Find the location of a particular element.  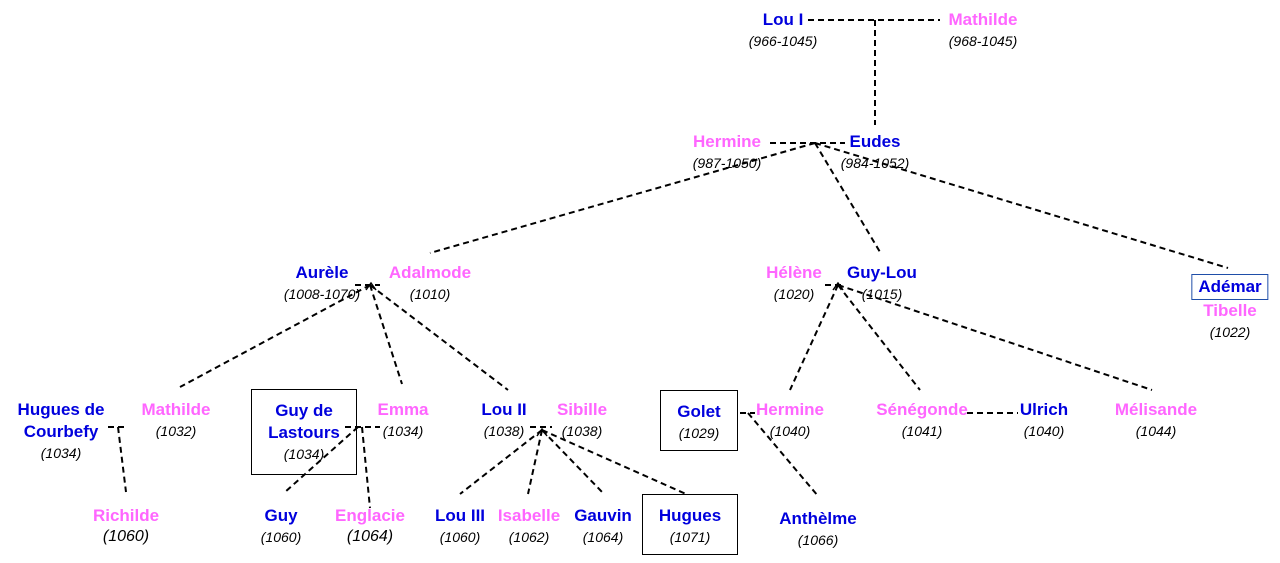

person-name: Aurèle is located at coordinates (322, 272).